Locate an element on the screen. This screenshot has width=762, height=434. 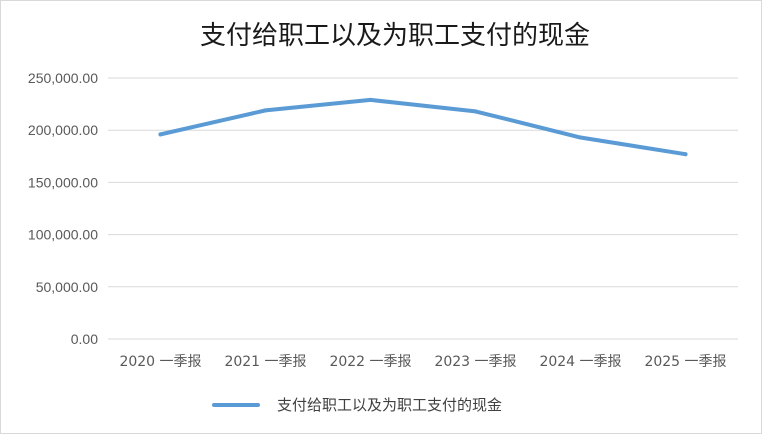
x-category-label: 2025 一季报 is located at coordinates (685, 362).